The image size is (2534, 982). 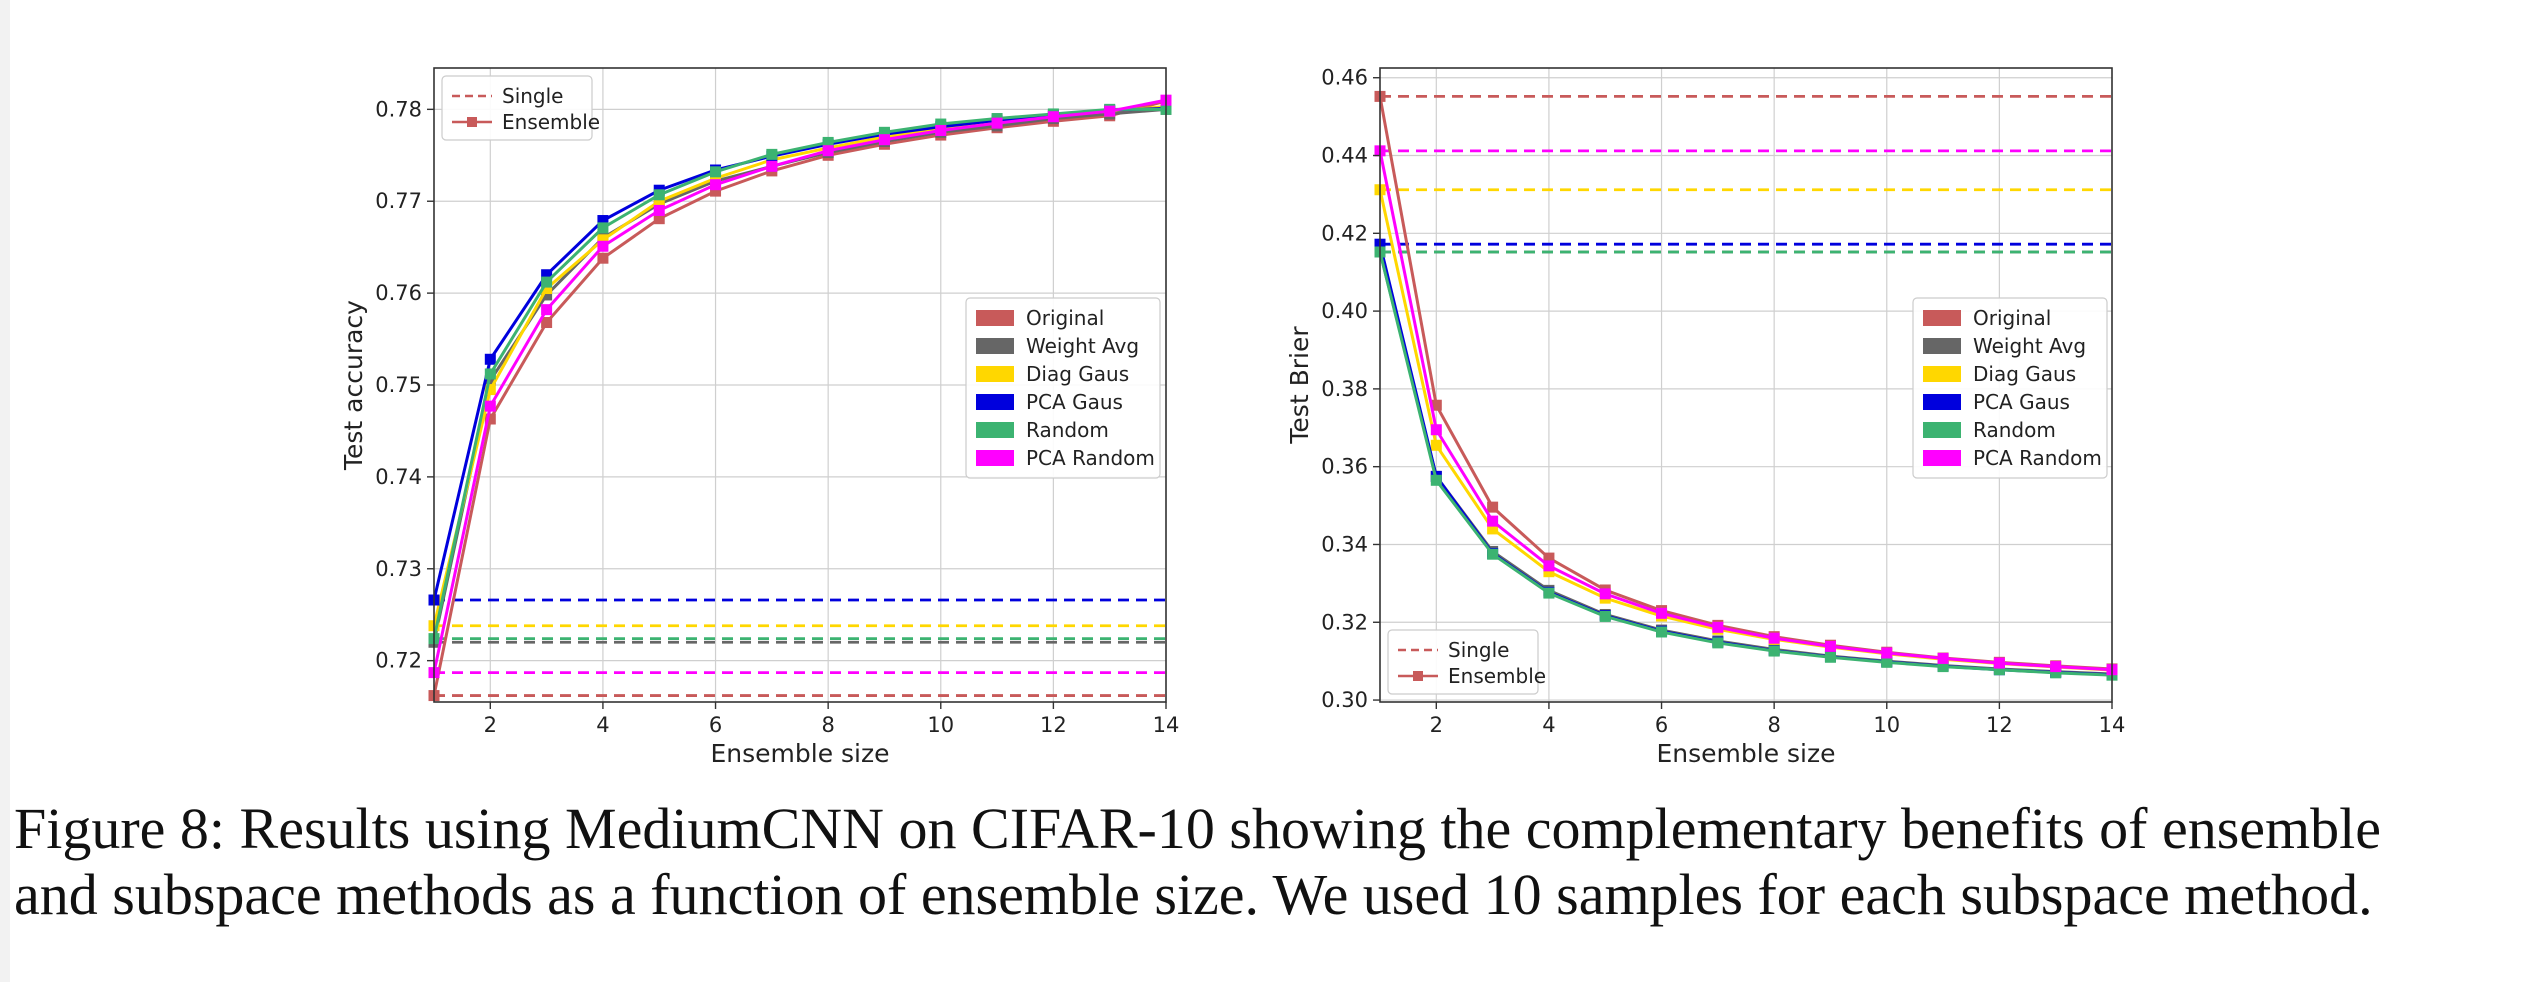 I want to click on y-tick-label: 0.44, so click(x=1344, y=156).